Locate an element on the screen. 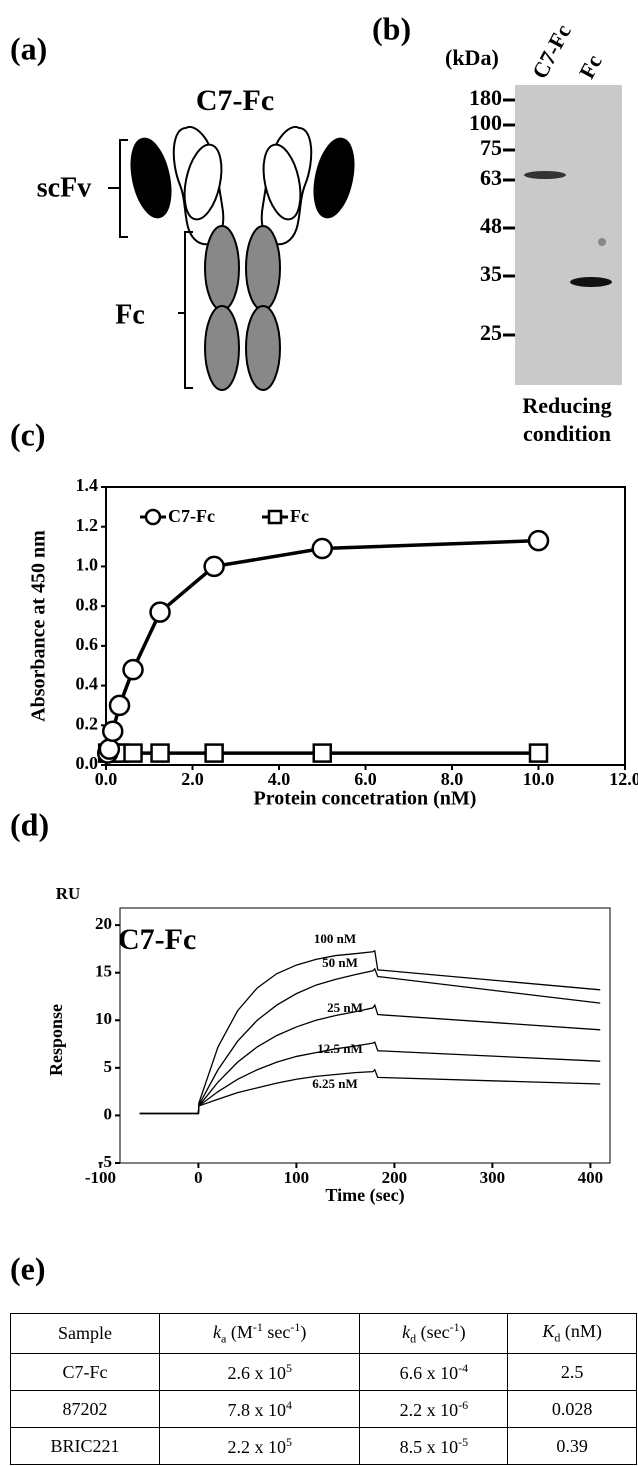  x-tick-label: 0.0 is located at coordinates (106, 779).